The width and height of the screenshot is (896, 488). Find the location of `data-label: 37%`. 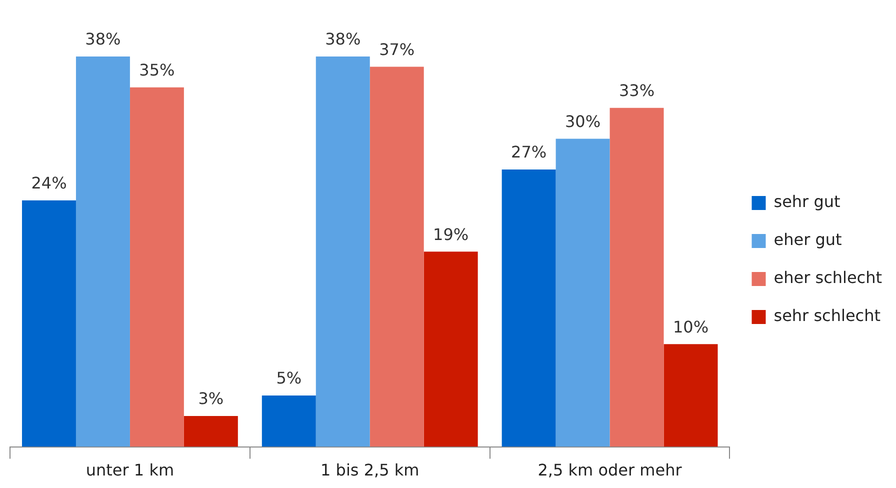

data-label: 37% is located at coordinates (397, 49).